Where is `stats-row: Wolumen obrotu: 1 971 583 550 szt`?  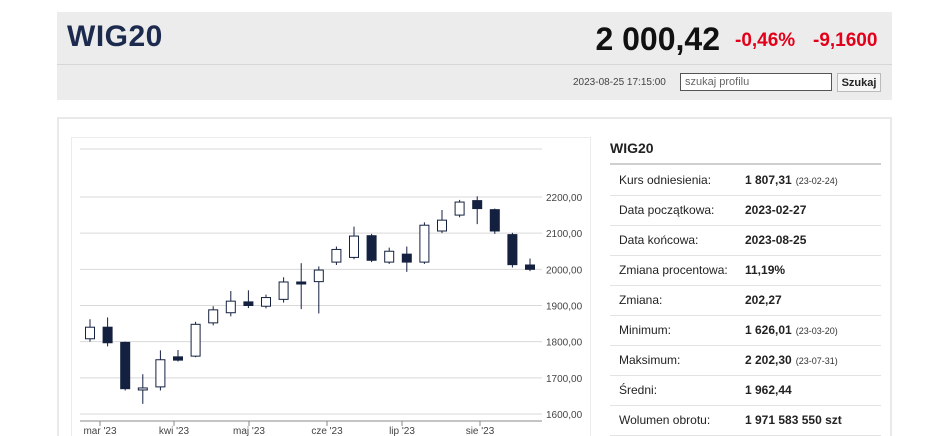 stats-row: Wolumen obrotu: 1 971 583 550 szt is located at coordinates (745, 420).